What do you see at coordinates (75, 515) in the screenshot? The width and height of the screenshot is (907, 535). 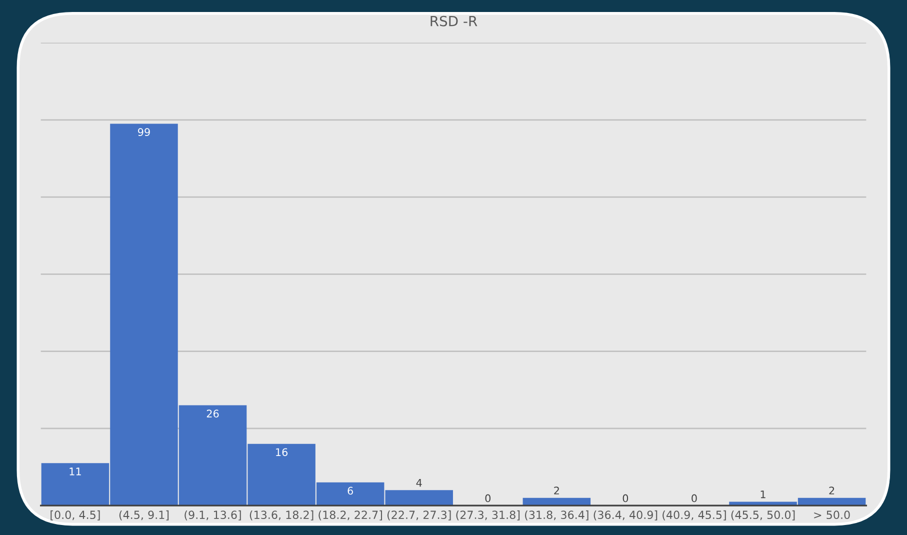 I see `x-tick-label: [0.0, 4.5]` at bounding box center [75, 515].